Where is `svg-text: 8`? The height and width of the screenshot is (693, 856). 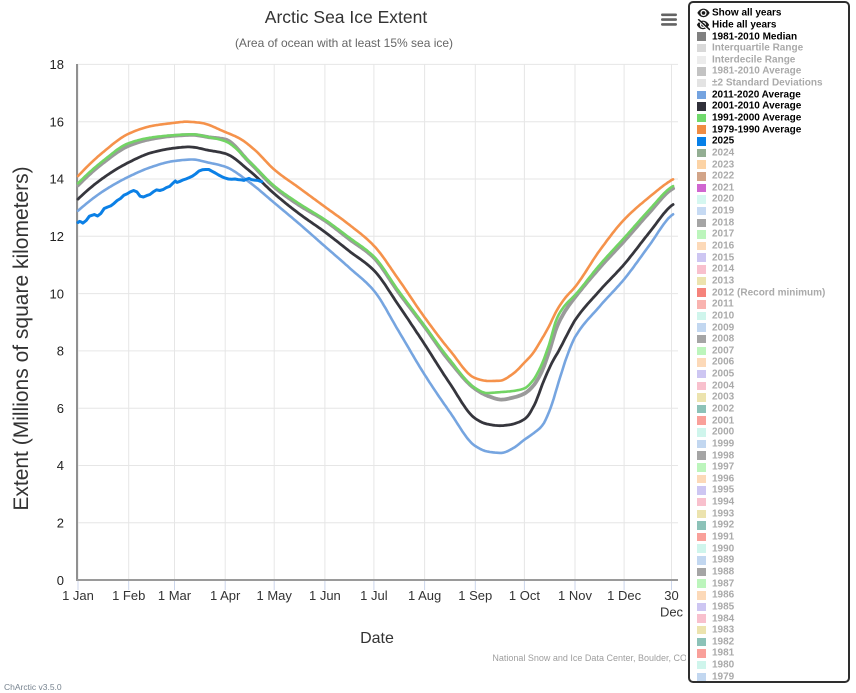 svg-text: 8 is located at coordinates (60, 351).